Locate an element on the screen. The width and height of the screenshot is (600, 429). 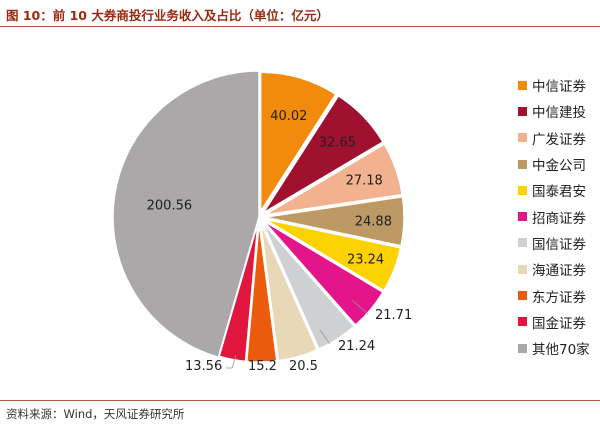
legend-label: 国信证券 is located at coordinates (559, 244).